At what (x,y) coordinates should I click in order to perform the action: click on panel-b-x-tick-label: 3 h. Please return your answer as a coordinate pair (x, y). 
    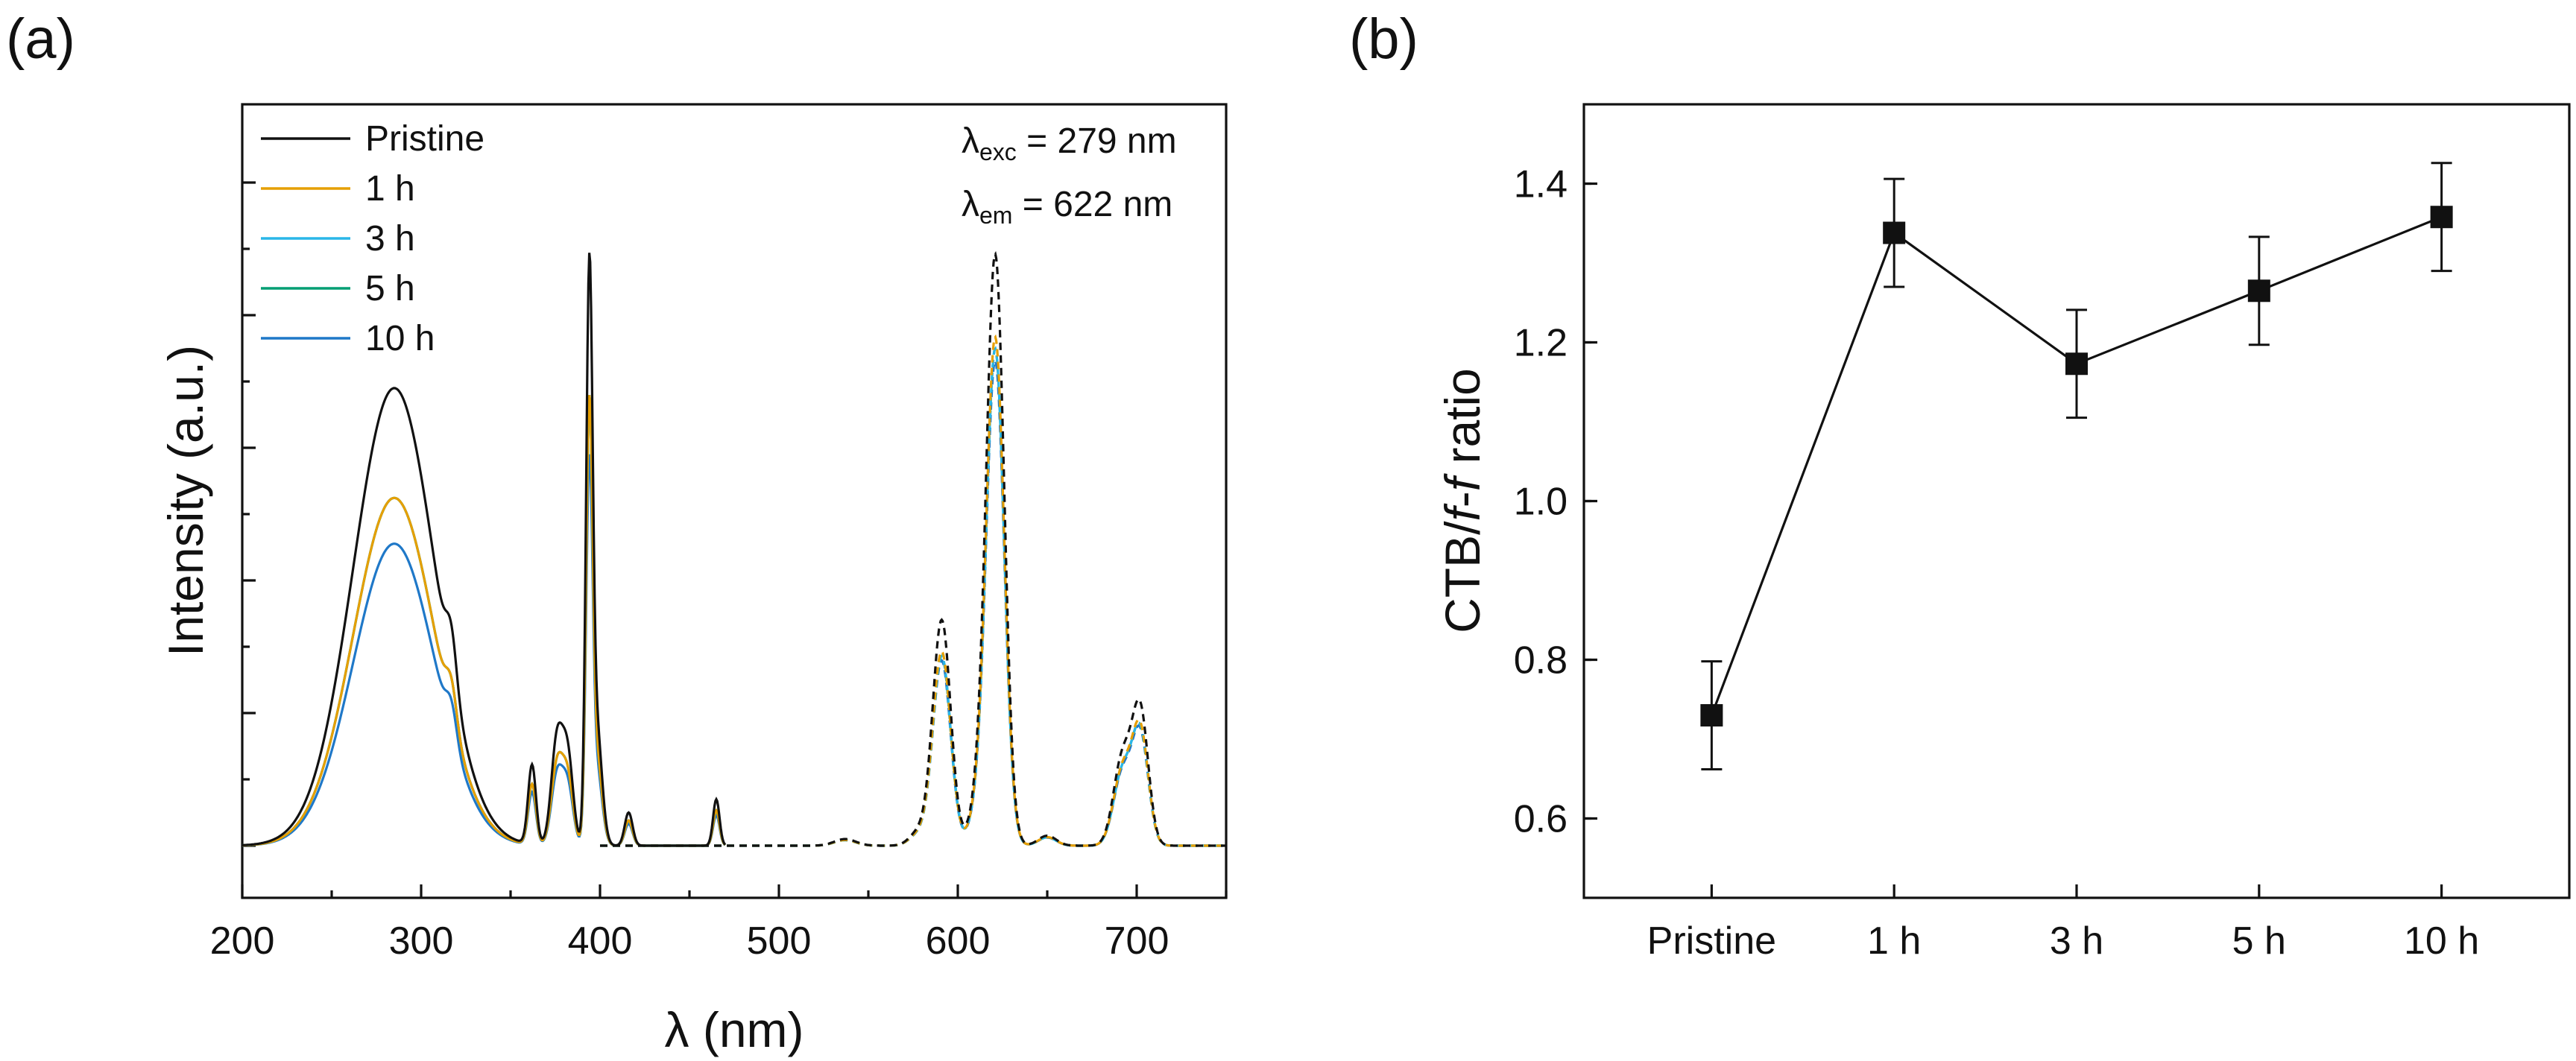
    Looking at the image, I should click on (2076, 941).